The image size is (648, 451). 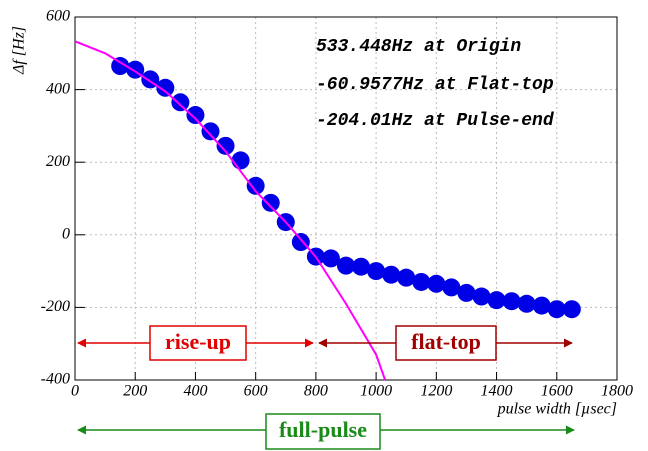 What do you see at coordinates (58, 16) in the screenshot?
I see `y-tick-label: 600` at bounding box center [58, 16].